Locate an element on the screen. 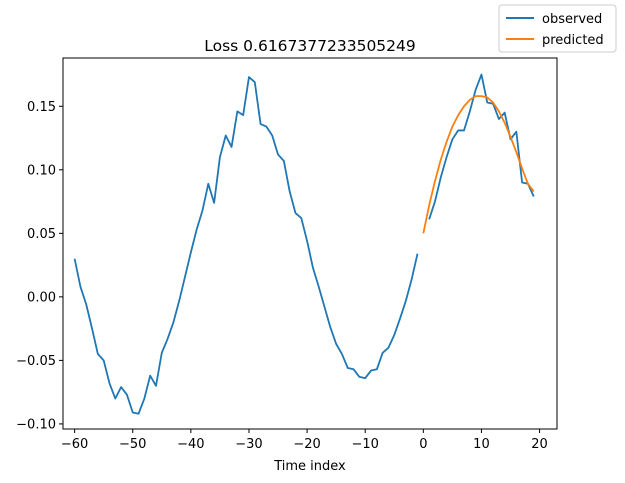  series-line-predicted is located at coordinates (478, 164).